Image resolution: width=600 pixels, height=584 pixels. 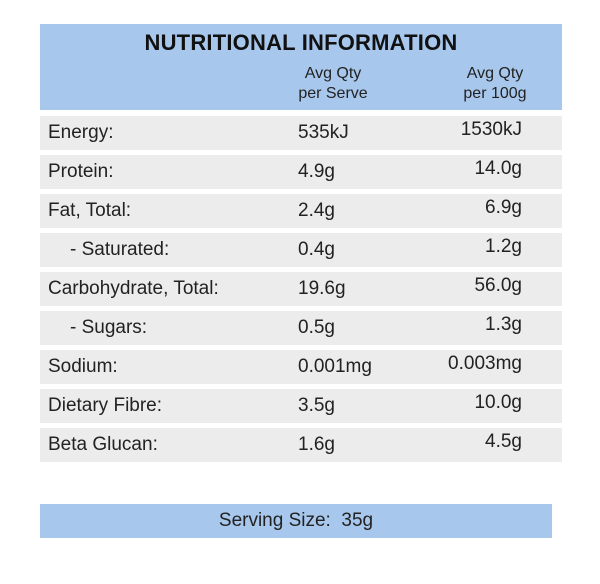 I want to click on table-row: - Saturated: 0.4g 1.2g, so click(x=301, y=250).